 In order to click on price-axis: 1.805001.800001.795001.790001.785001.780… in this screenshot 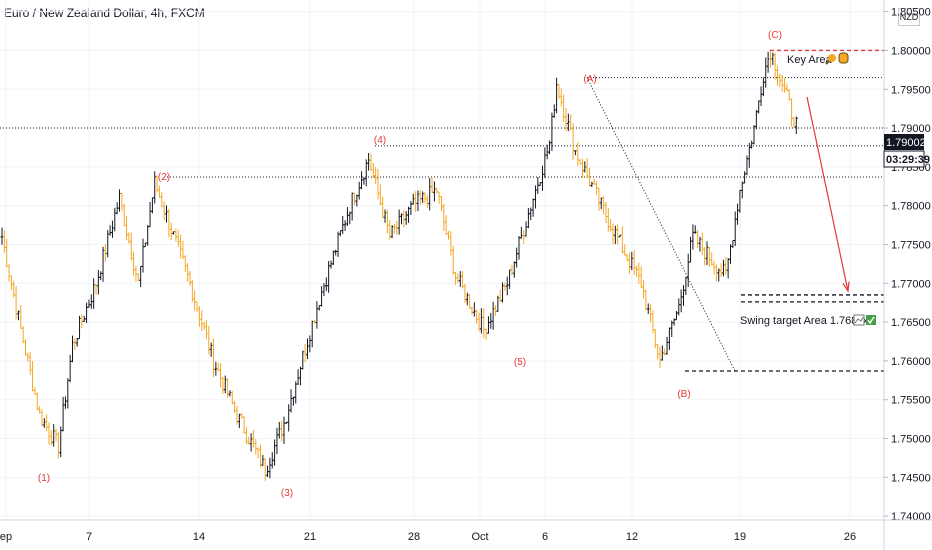, I will do `click(907, 265)`.